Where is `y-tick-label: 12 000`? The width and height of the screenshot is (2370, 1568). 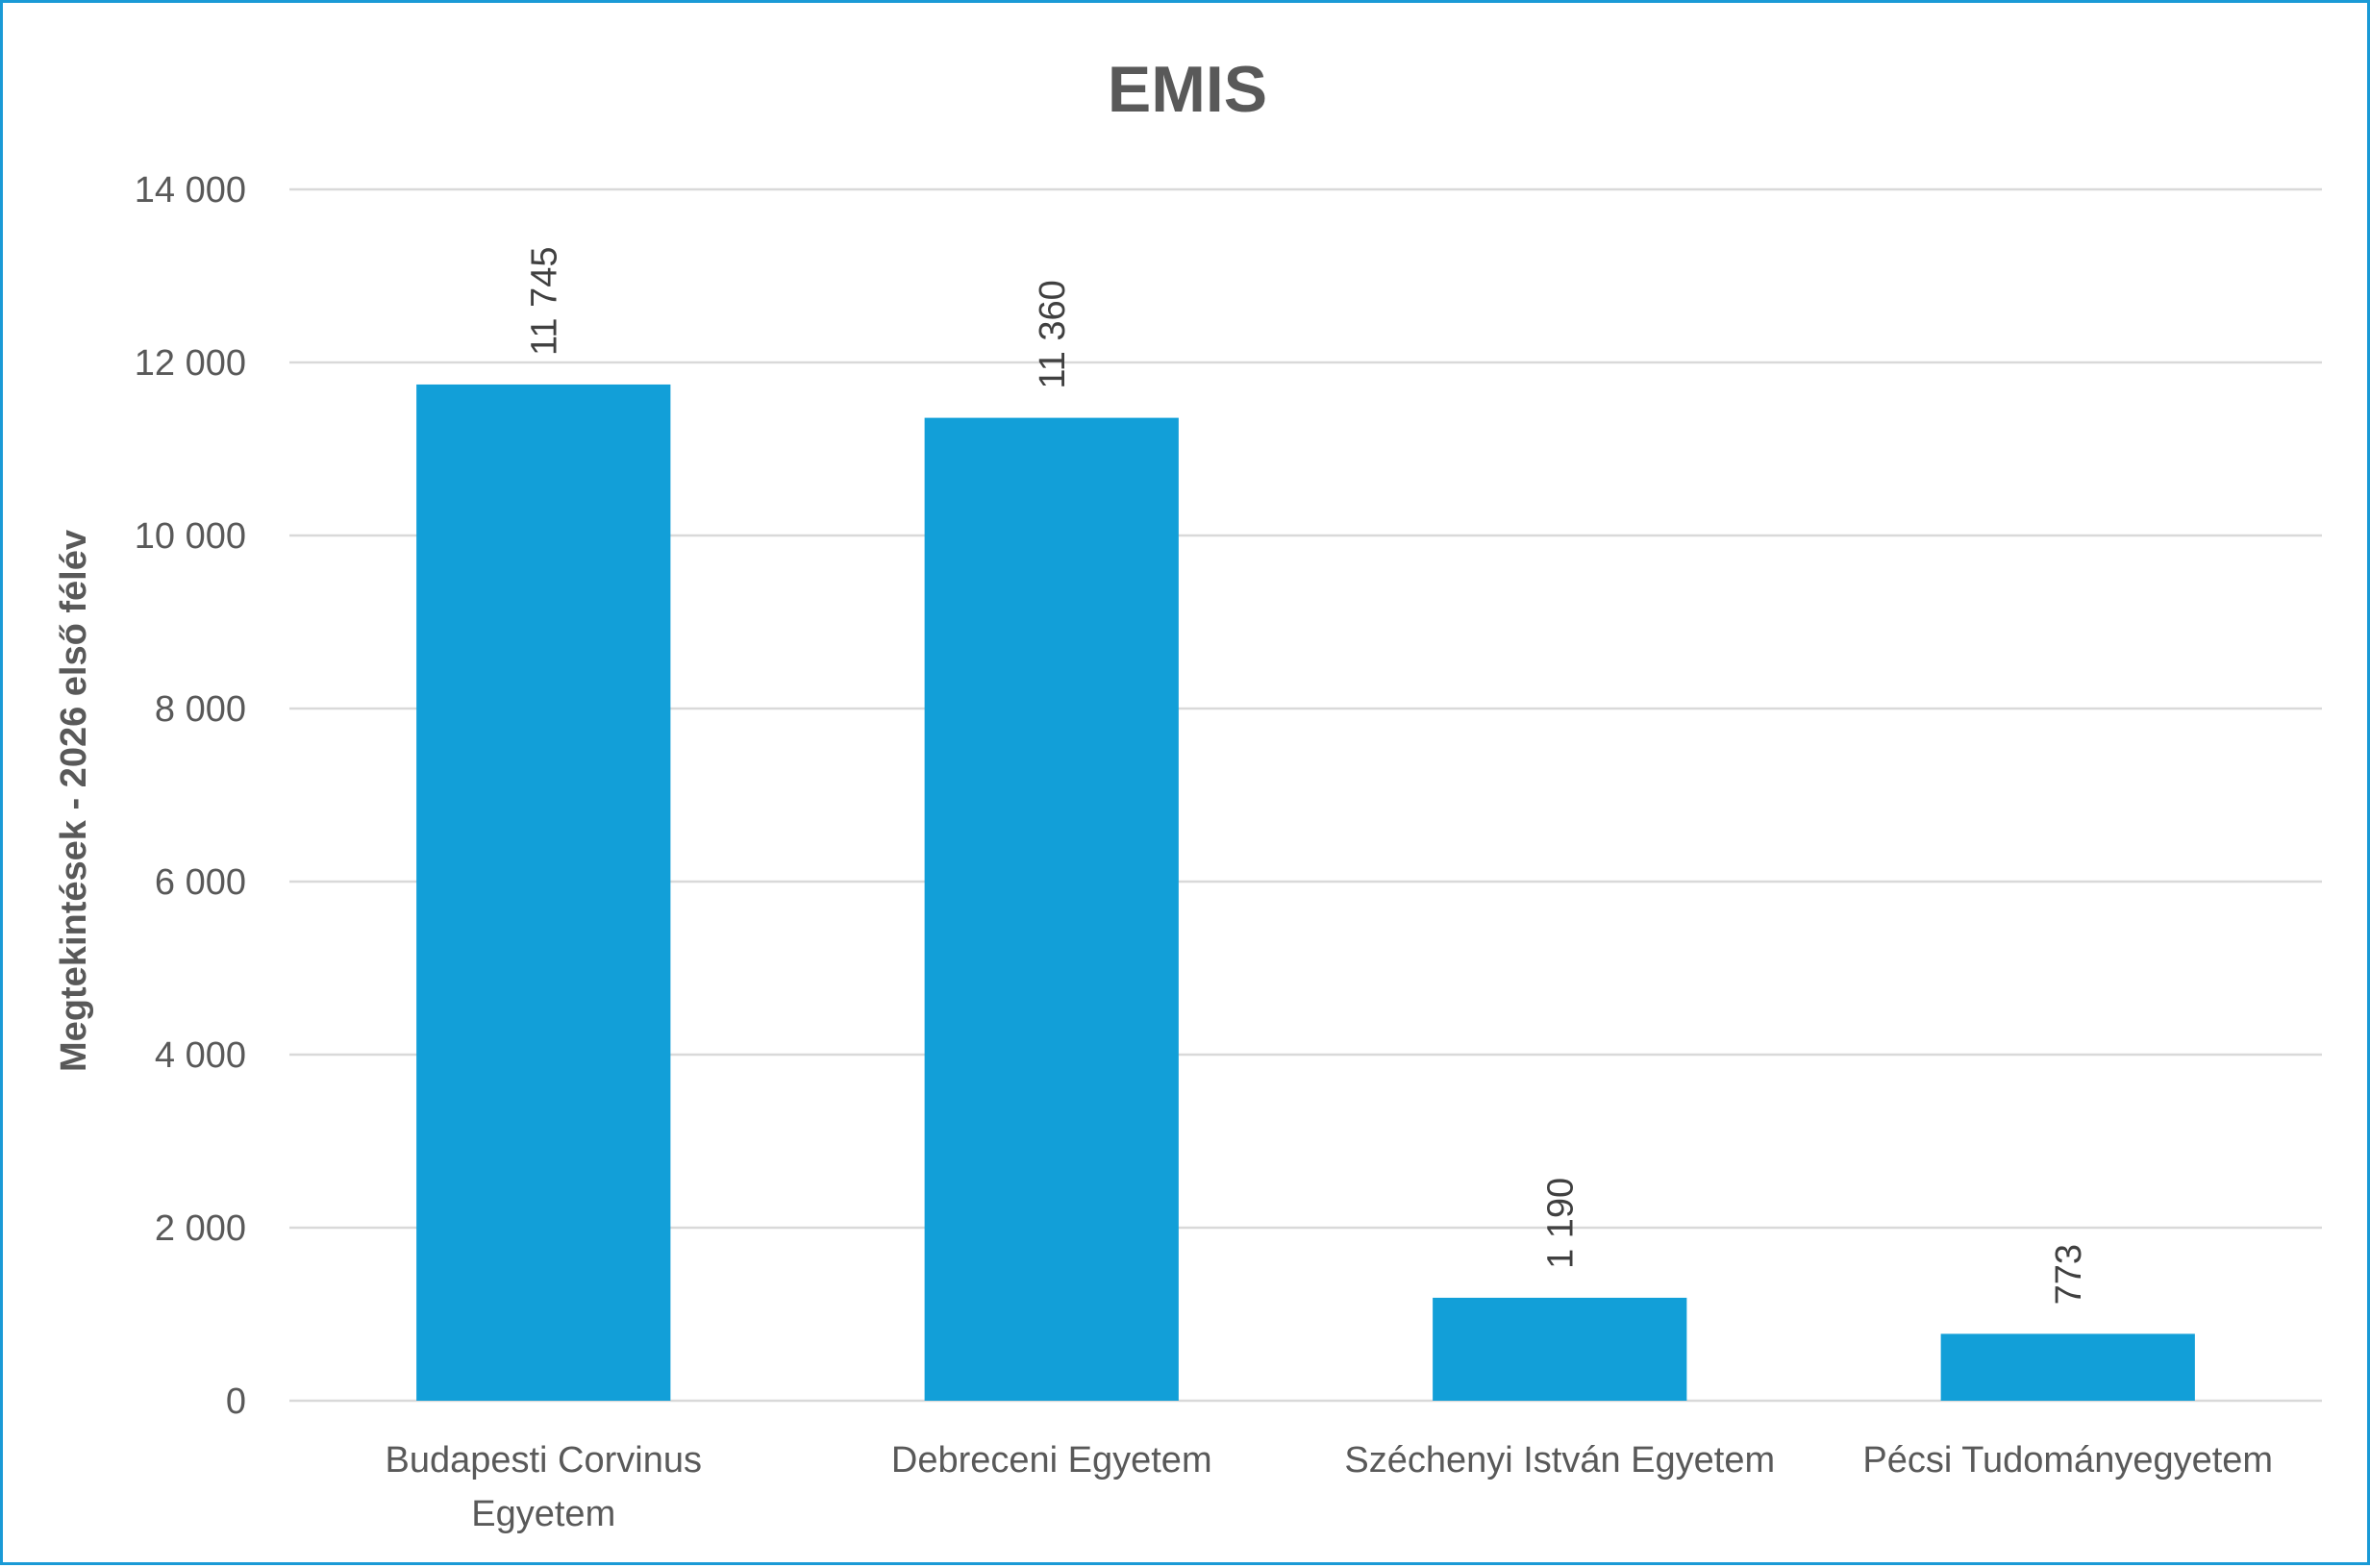
y-tick-label: 12 000 is located at coordinates (190, 363).